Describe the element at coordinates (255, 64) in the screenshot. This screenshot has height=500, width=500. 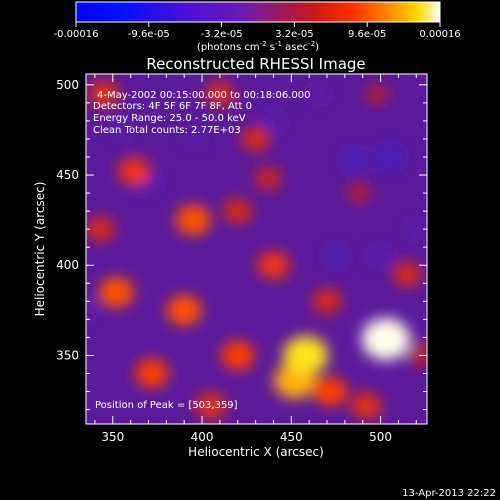
I see `chart-title: Reconstructed RHESSI Image` at that location.